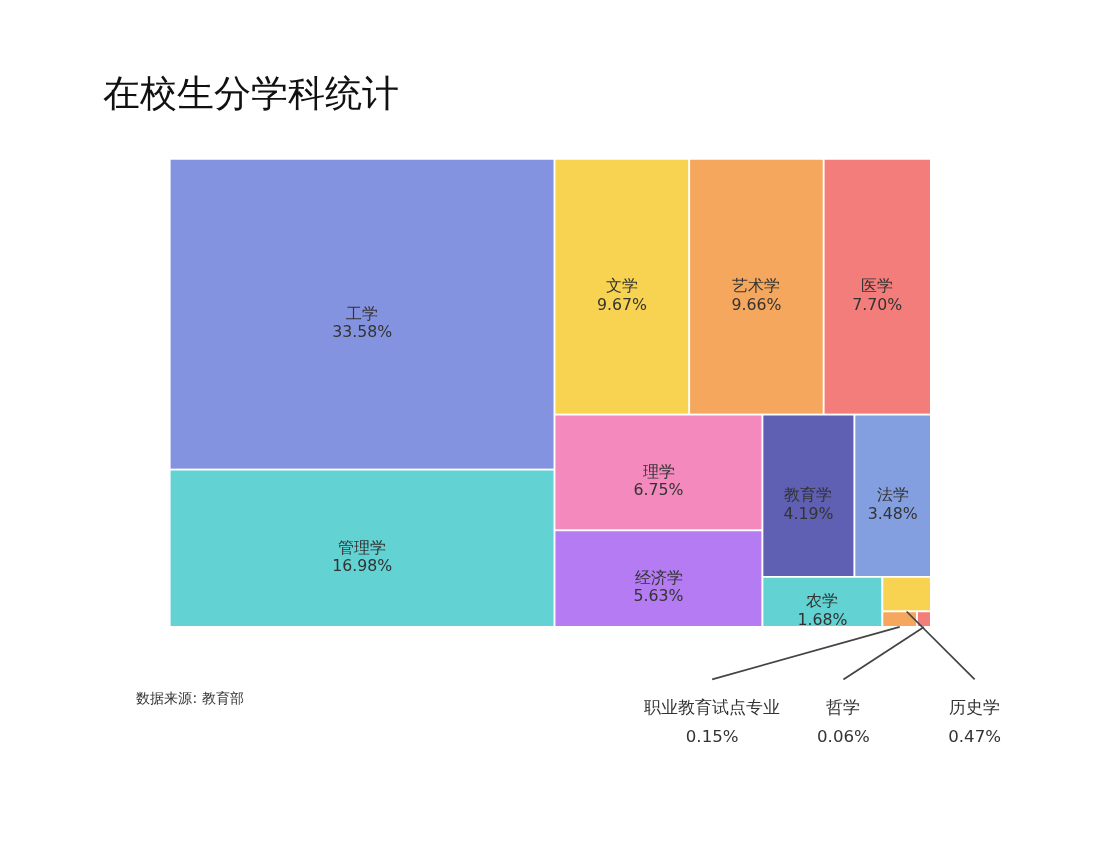  Describe the element at coordinates (712, 707) in the screenshot. I see `category-label: 职业教育试点专业` at that location.